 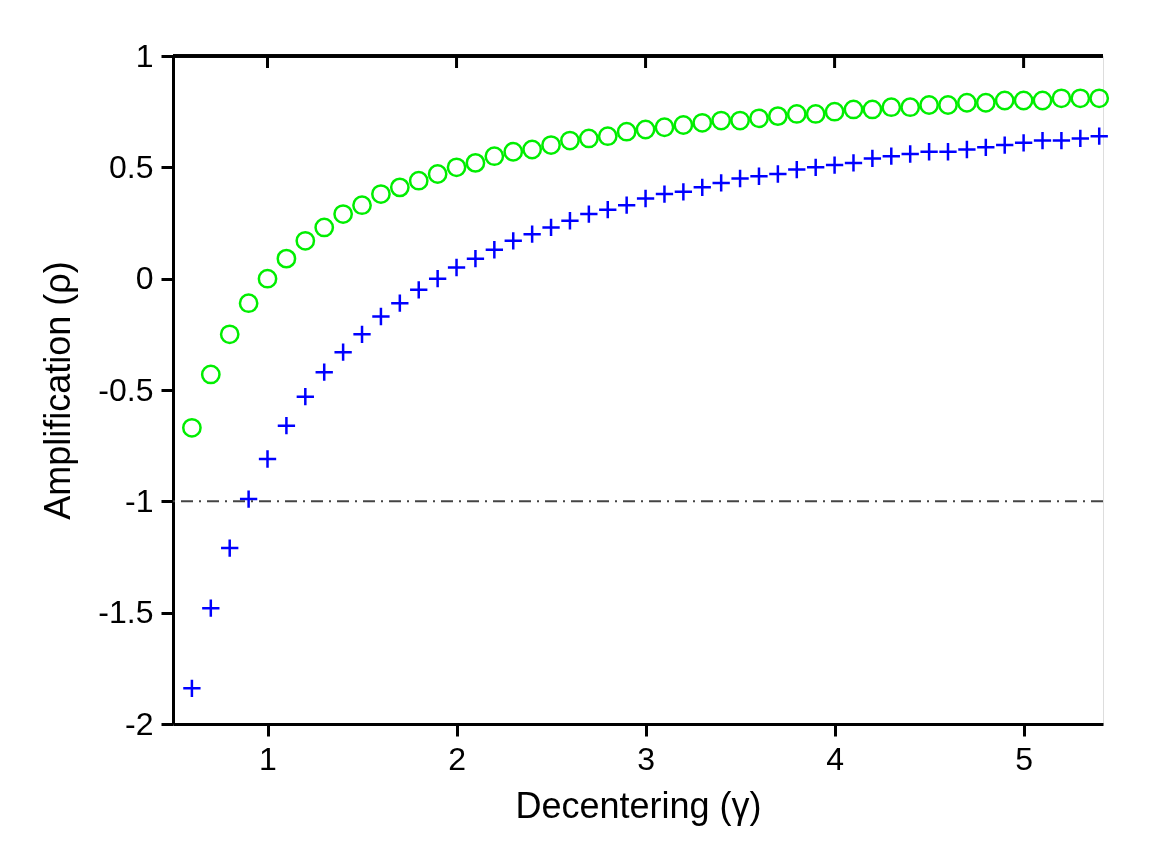 I want to click on y-tick-label: 1, so click(x=144, y=55).